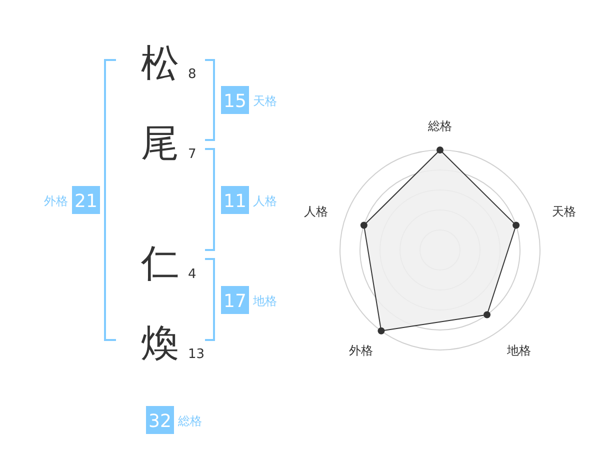 The width and height of the screenshot is (600, 470). Describe the element at coordinates (160, 143) in the screenshot. I see `category-label: 尾` at that location.